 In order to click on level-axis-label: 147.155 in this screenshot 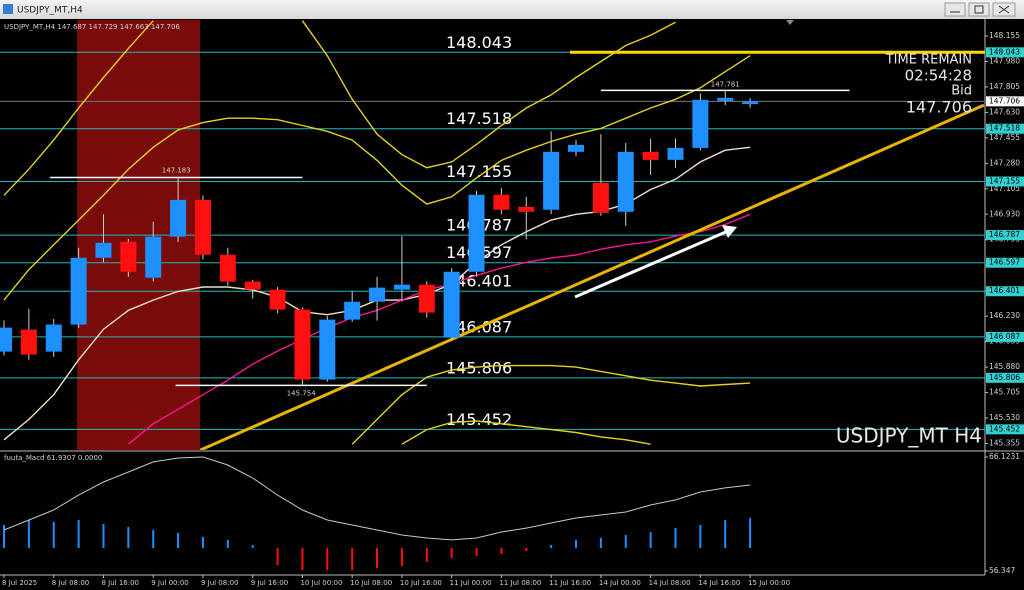, I will do `click(1004, 181)`.